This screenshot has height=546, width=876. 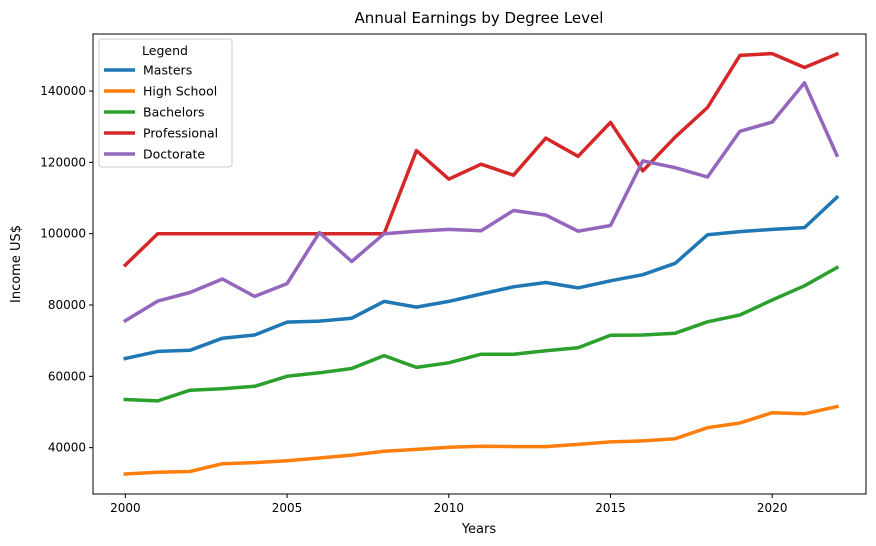 I want to click on x-axis-label: Years, so click(x=479, y=529).